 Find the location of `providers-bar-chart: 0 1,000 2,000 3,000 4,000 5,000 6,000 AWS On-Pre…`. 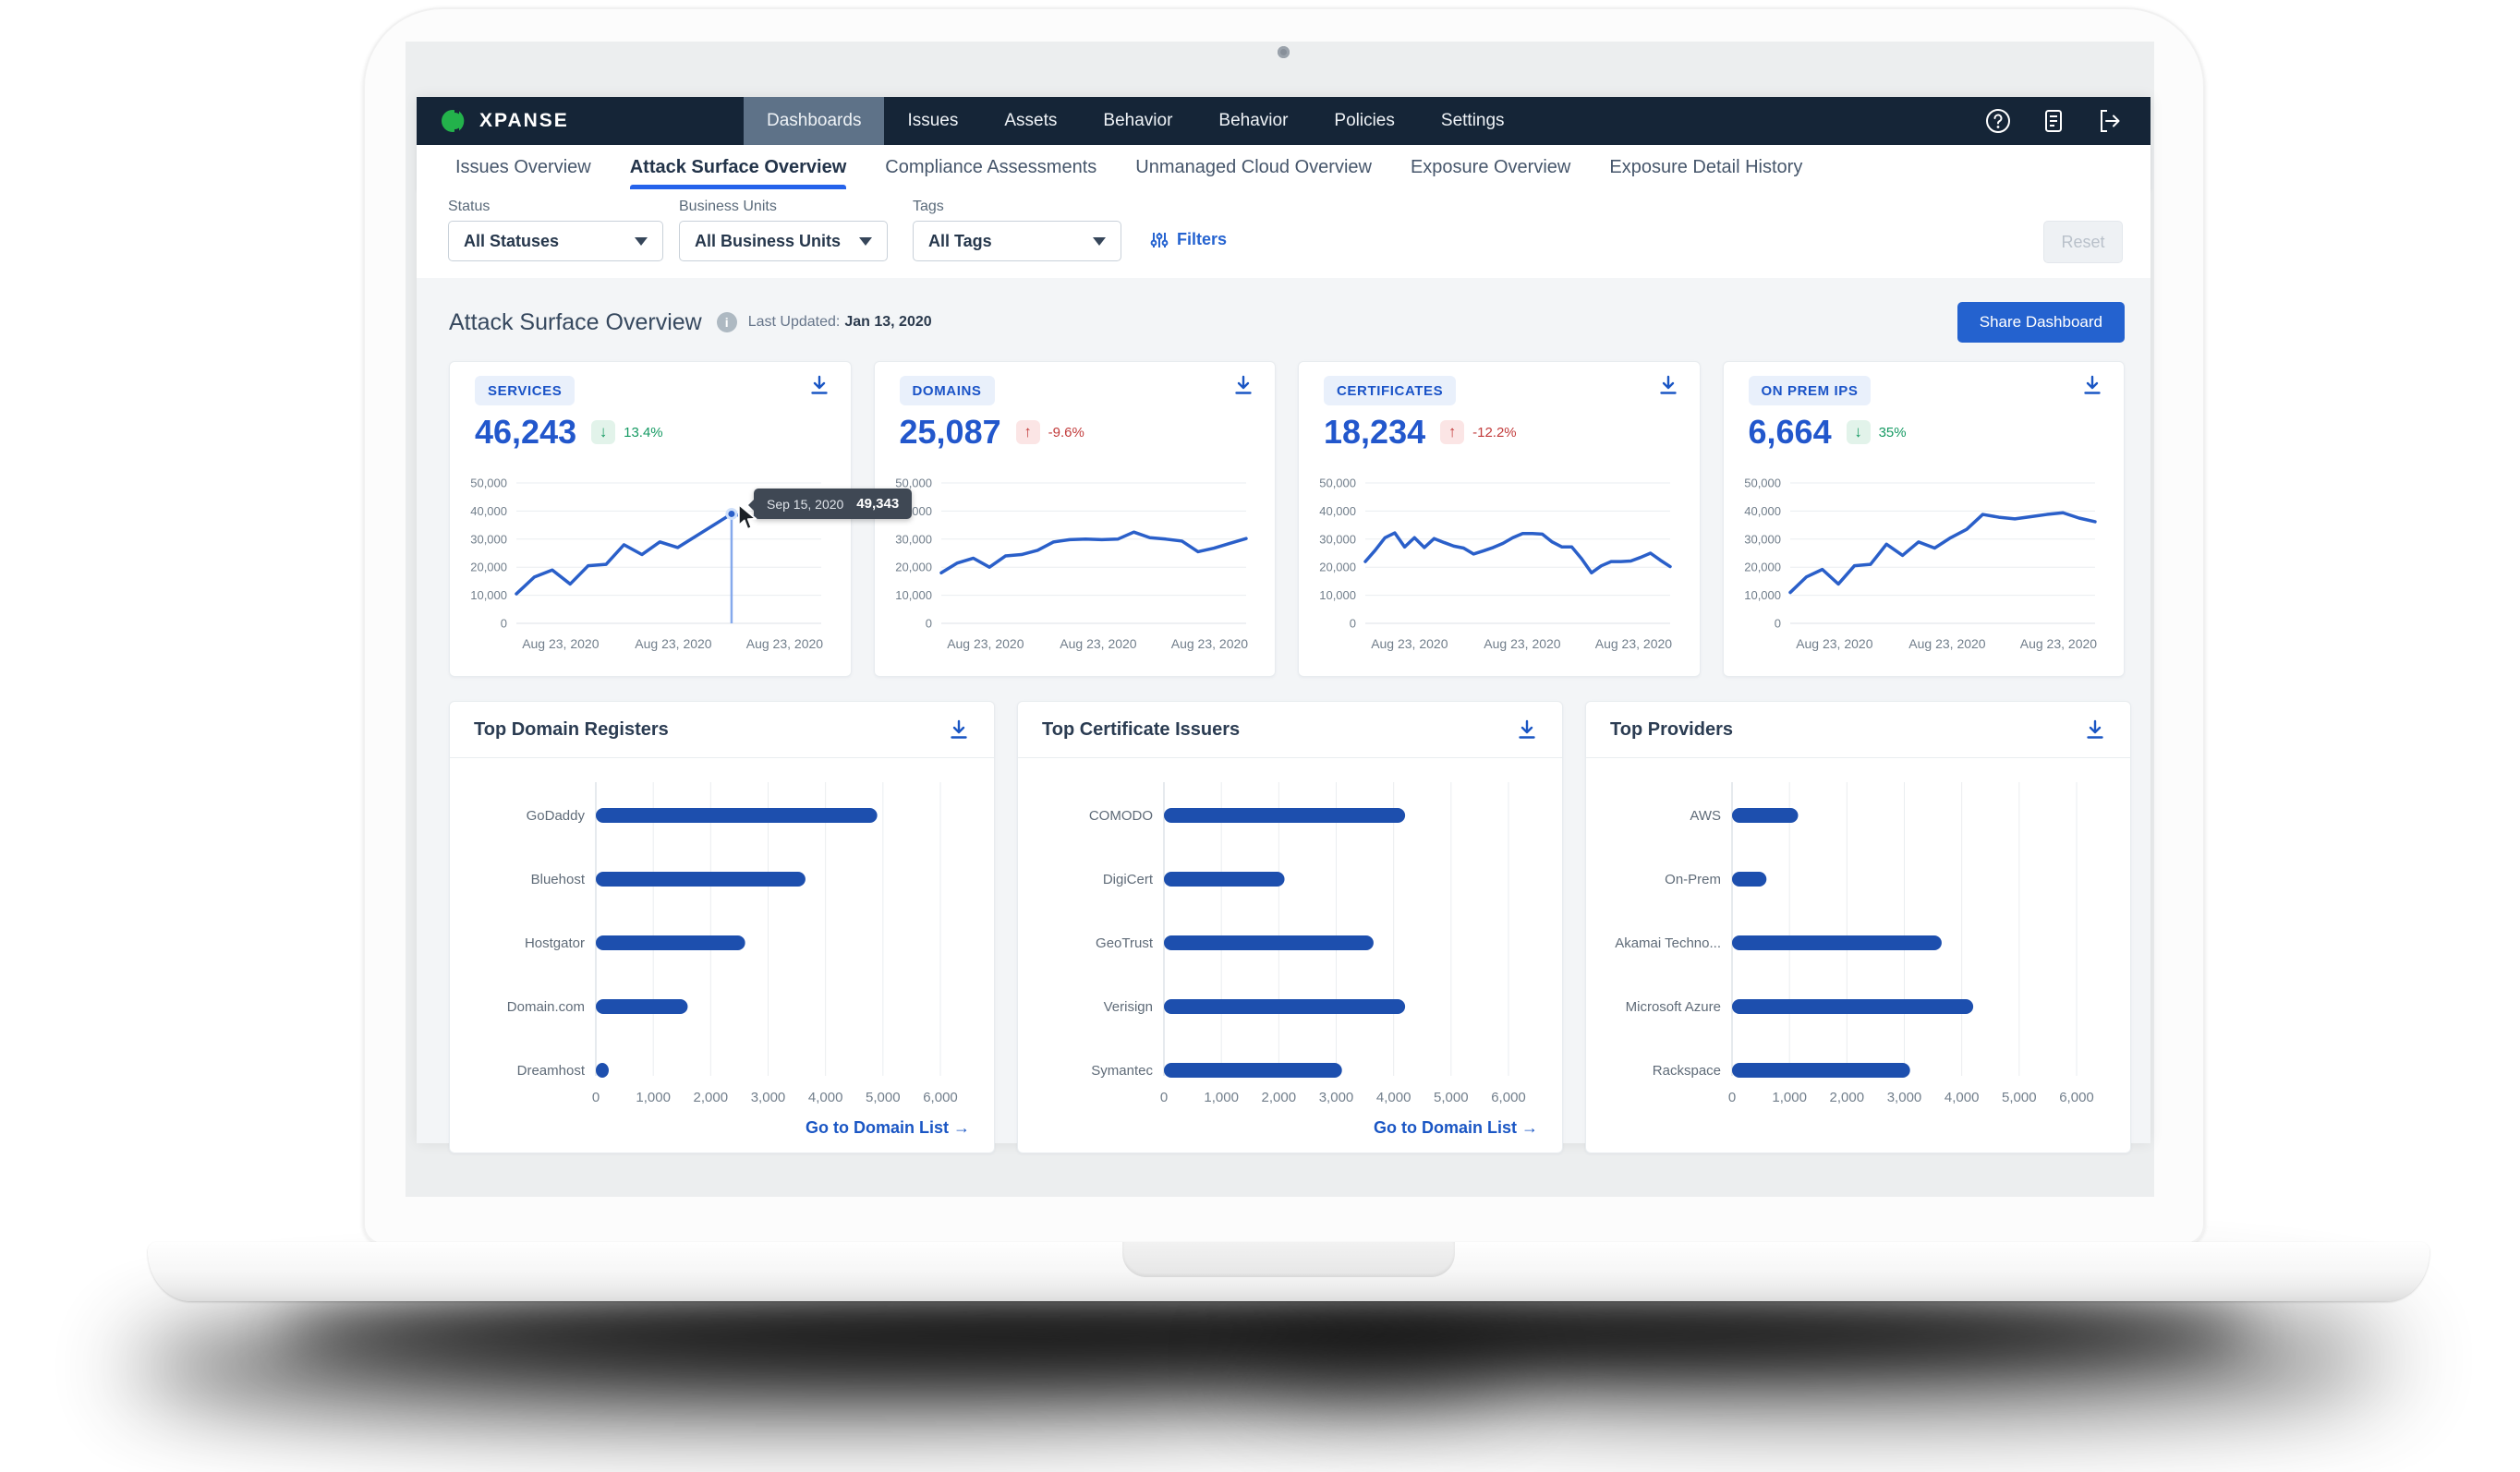

providers-bar-chart: 0 1,000 2,000 3,000 4,000 5,000 6,000 AWS On-Pre… is located at coordinates (1858, 940).